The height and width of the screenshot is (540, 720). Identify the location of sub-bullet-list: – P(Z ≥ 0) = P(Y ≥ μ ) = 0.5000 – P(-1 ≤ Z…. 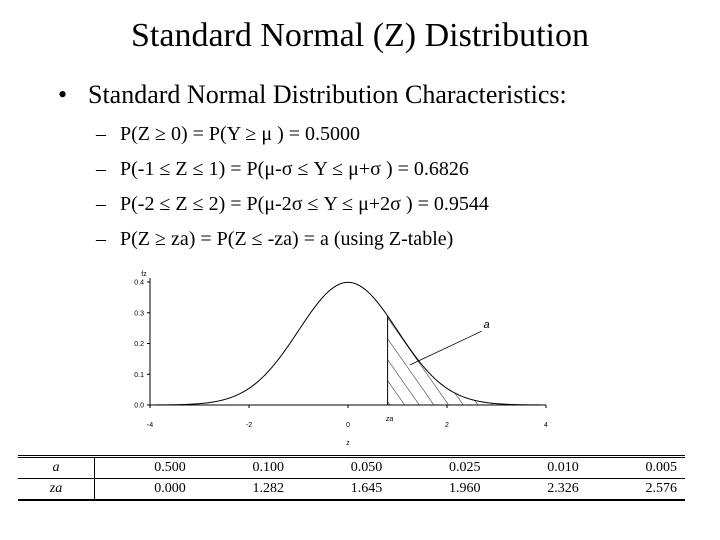
(292, 187).